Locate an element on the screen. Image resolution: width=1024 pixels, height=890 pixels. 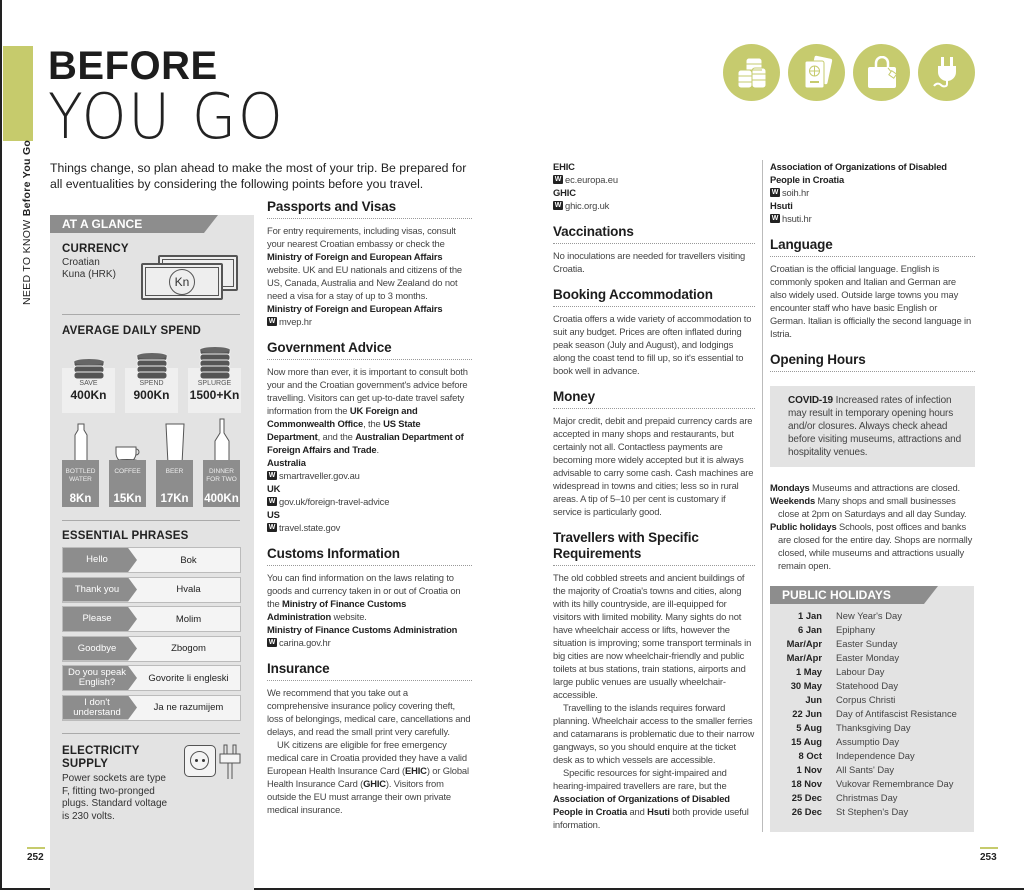
holiday-name: Easter Sunday is located at coordinates (867, 643).